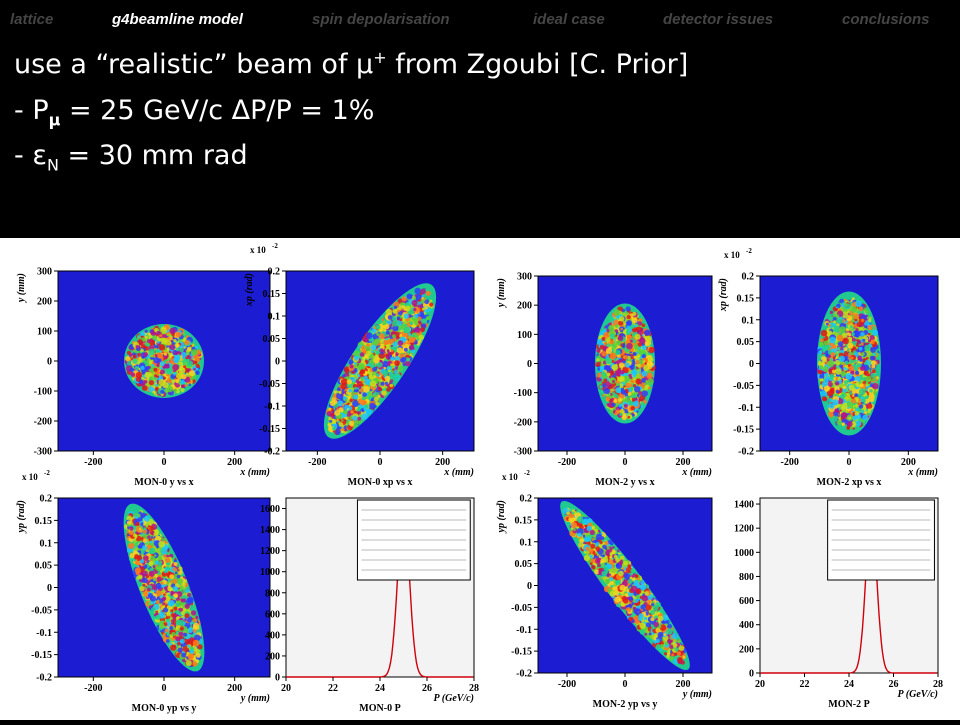  I want to click on nav-item-conclusions: conclusions, so click(886, 19).